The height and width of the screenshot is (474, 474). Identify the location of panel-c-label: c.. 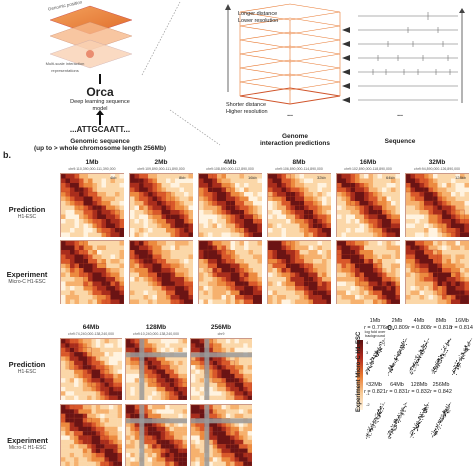
(391, 327).